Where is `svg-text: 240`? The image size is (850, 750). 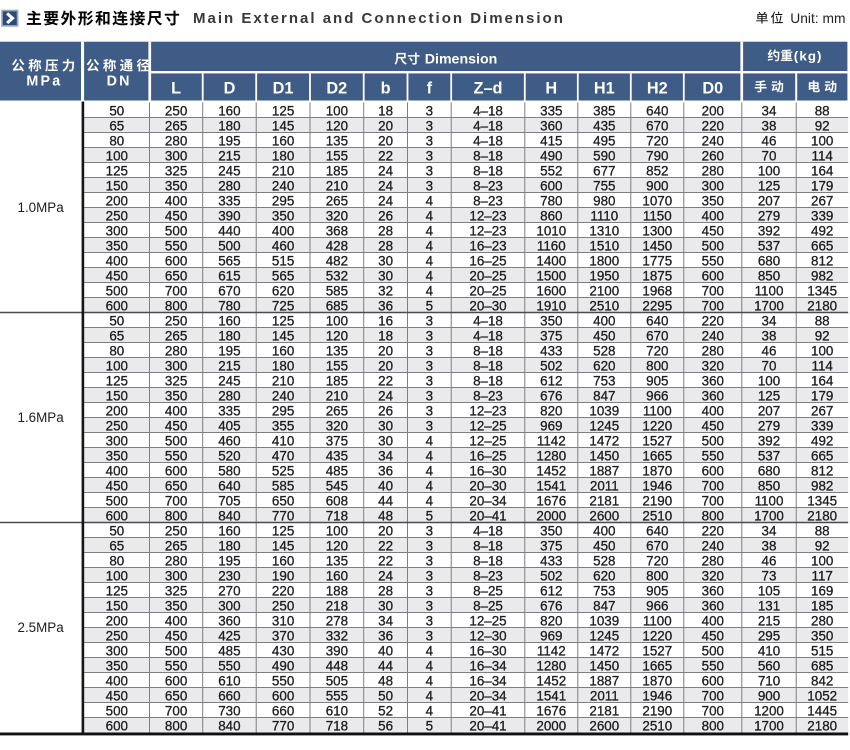
svg-text: 240 is located at coordinates (713, 545).